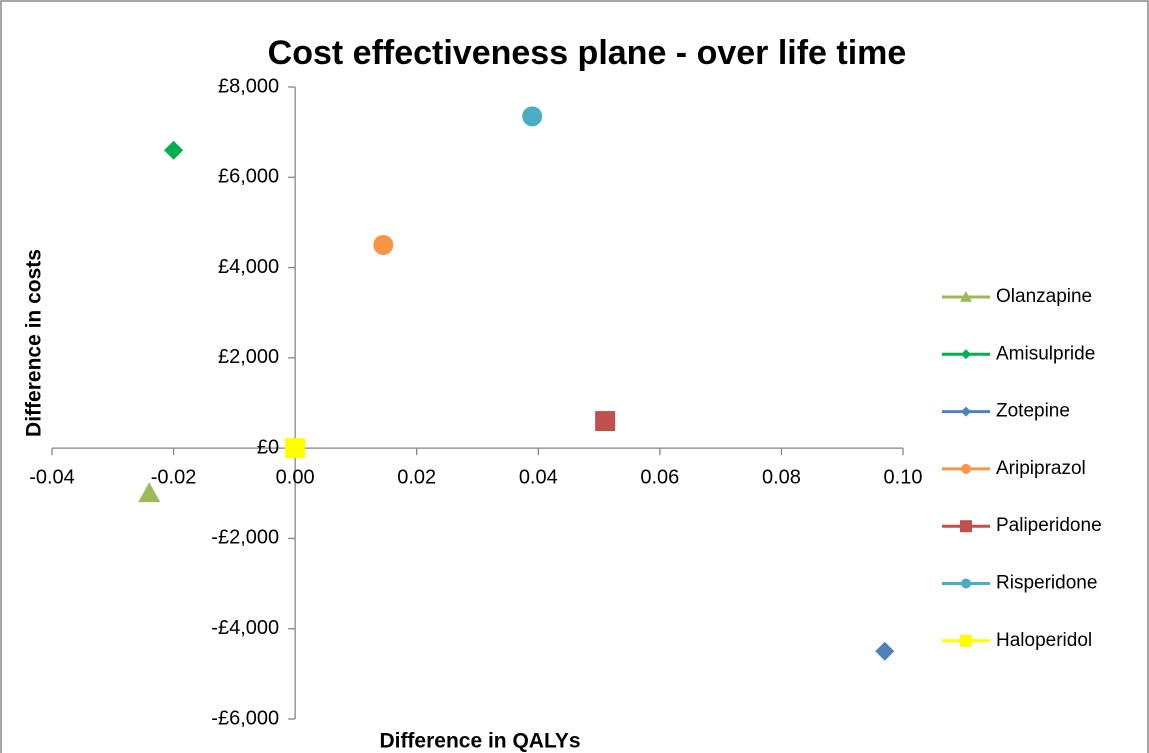  What do you see at coordinates (248, 357) in the screenshot?
I see `y-tick-label: £2,000` at bounding box center [248, 357].